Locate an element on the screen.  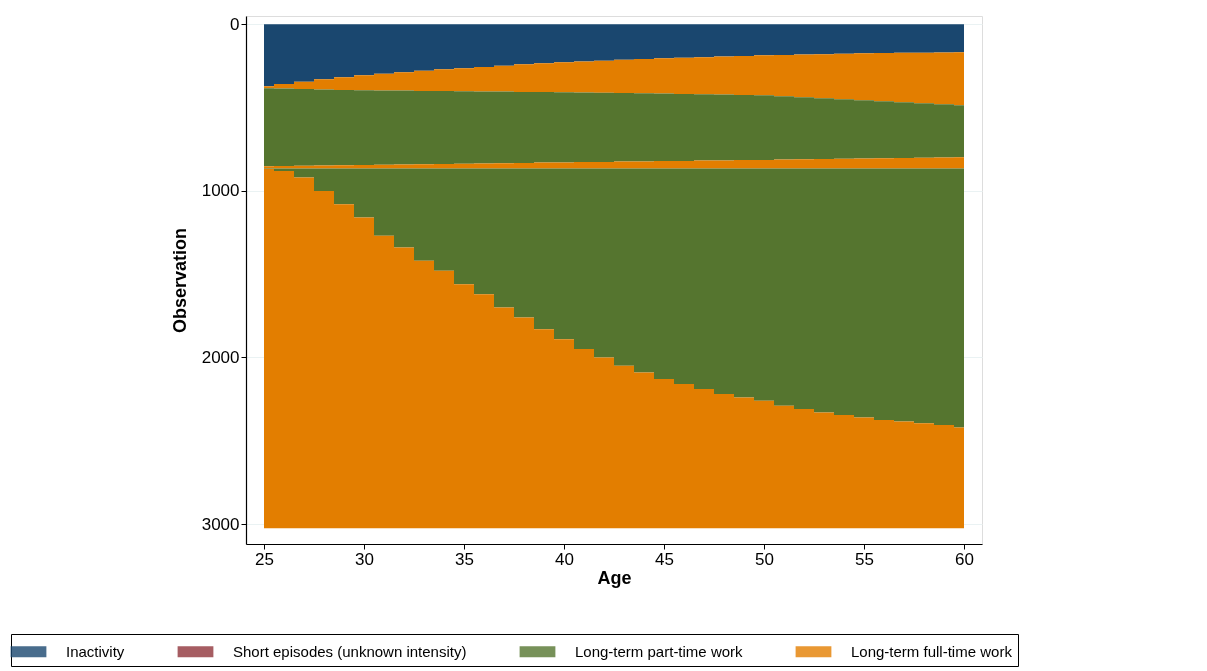
y-tick-label: 0 is located at coordinates (235, 24).